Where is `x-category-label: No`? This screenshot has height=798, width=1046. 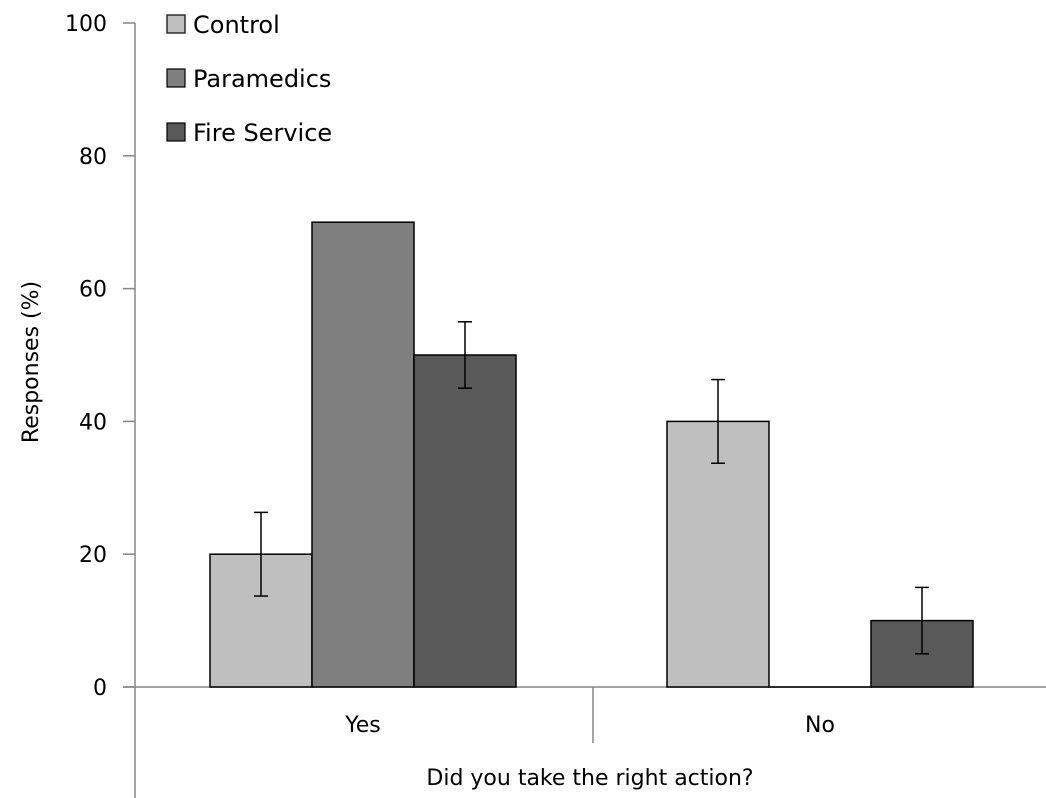
x-category-label: No is located at coordinates (820, 725).